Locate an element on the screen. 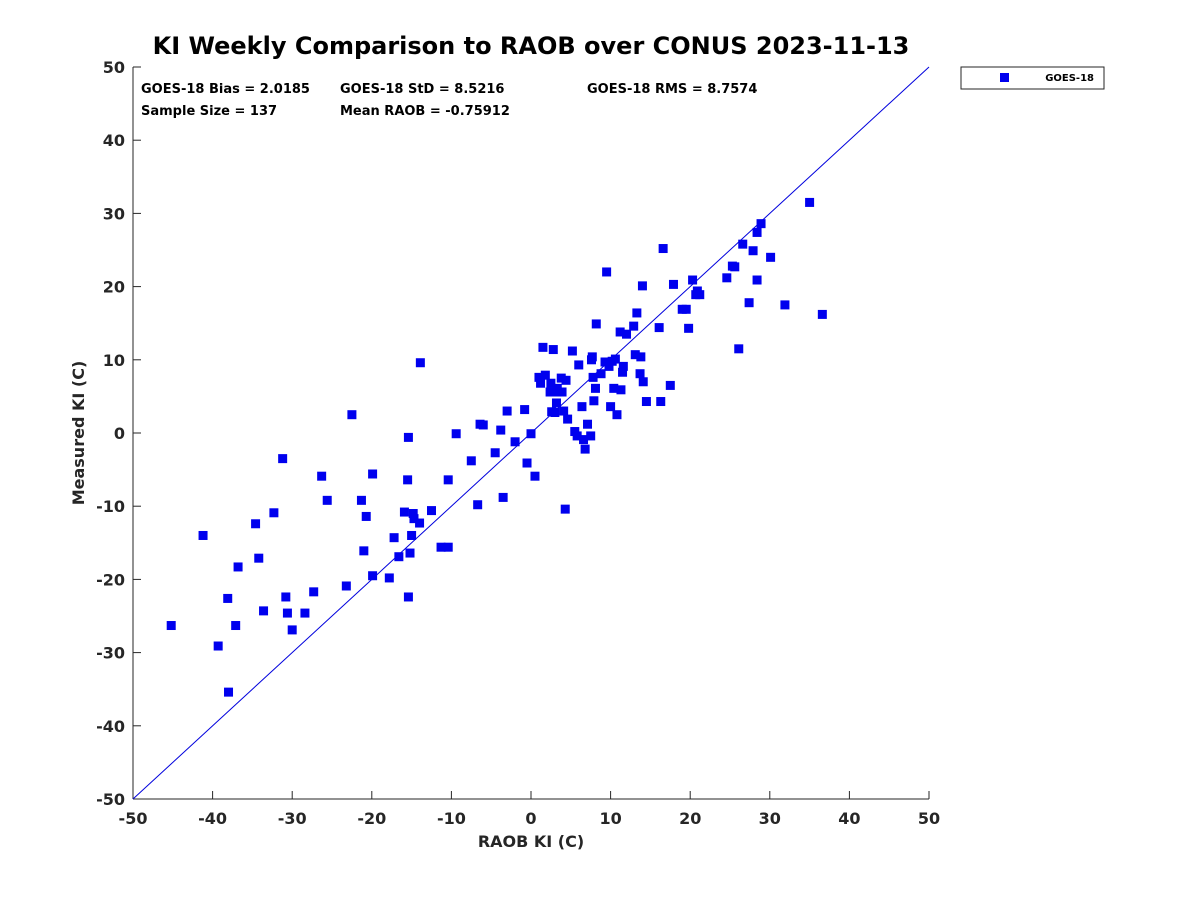 The height and width of the screenshot is (900, 1200). x-tick-label: -10 is located at coordinates (451, 818).